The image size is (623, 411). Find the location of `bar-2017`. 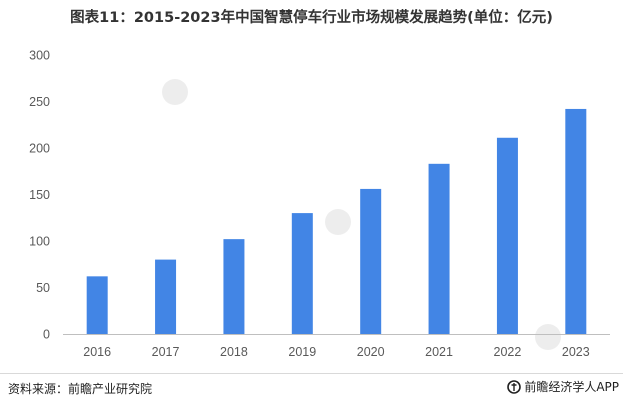

bar-2017 is located at coordinates (166, 296).